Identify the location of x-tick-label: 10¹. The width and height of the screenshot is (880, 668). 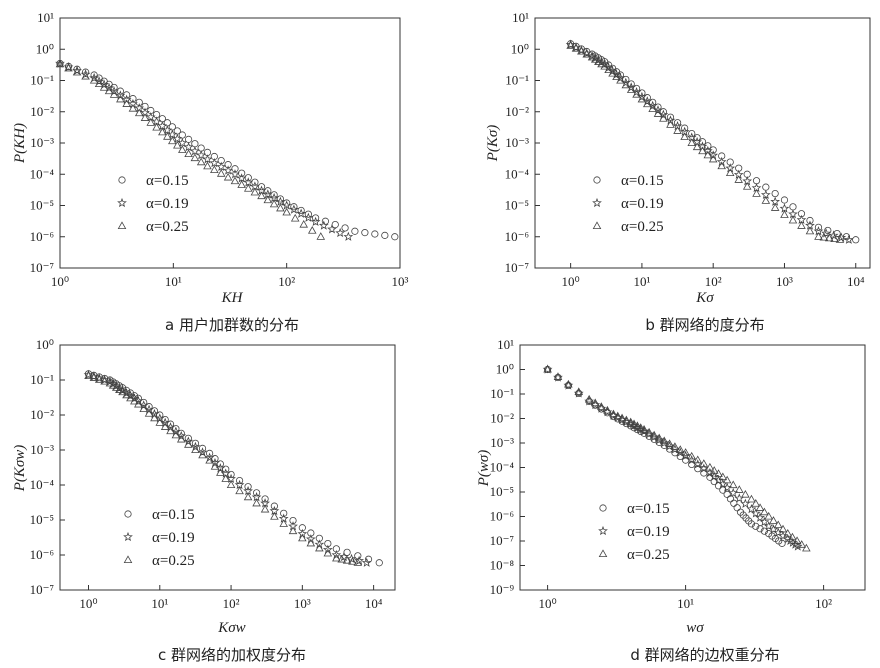
(173, 281).